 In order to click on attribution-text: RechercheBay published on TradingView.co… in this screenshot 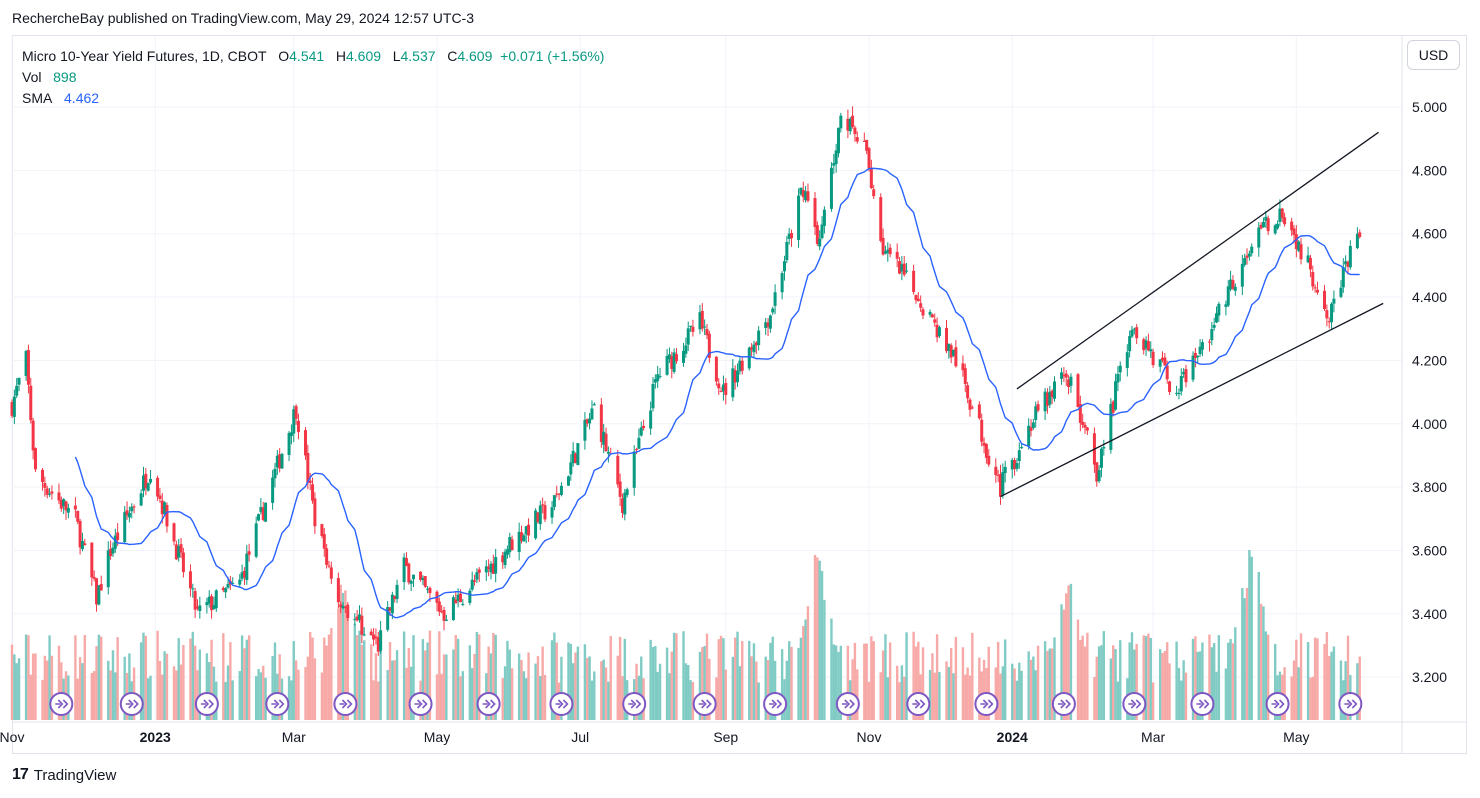, I will do `click(243, 18)`.